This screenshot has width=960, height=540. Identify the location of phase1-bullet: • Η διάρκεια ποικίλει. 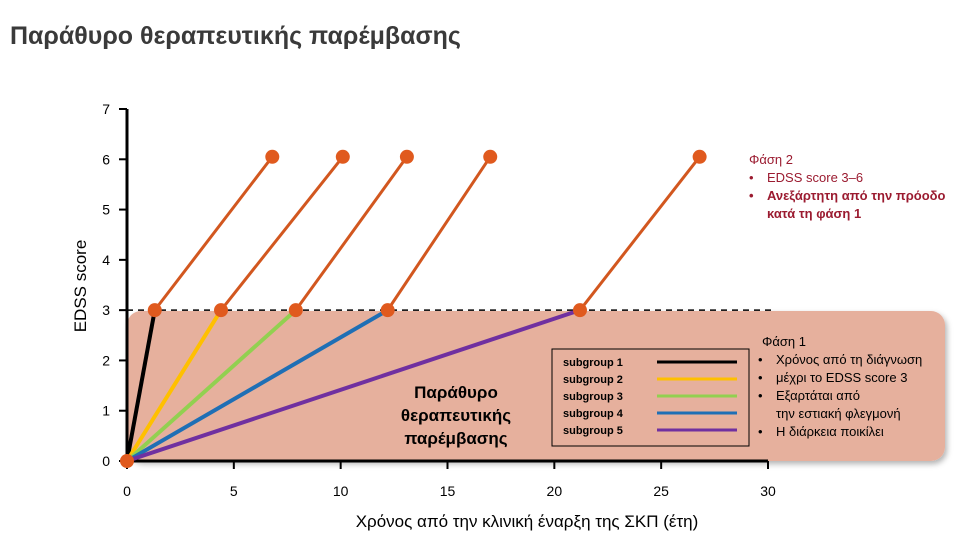
(821, 431).